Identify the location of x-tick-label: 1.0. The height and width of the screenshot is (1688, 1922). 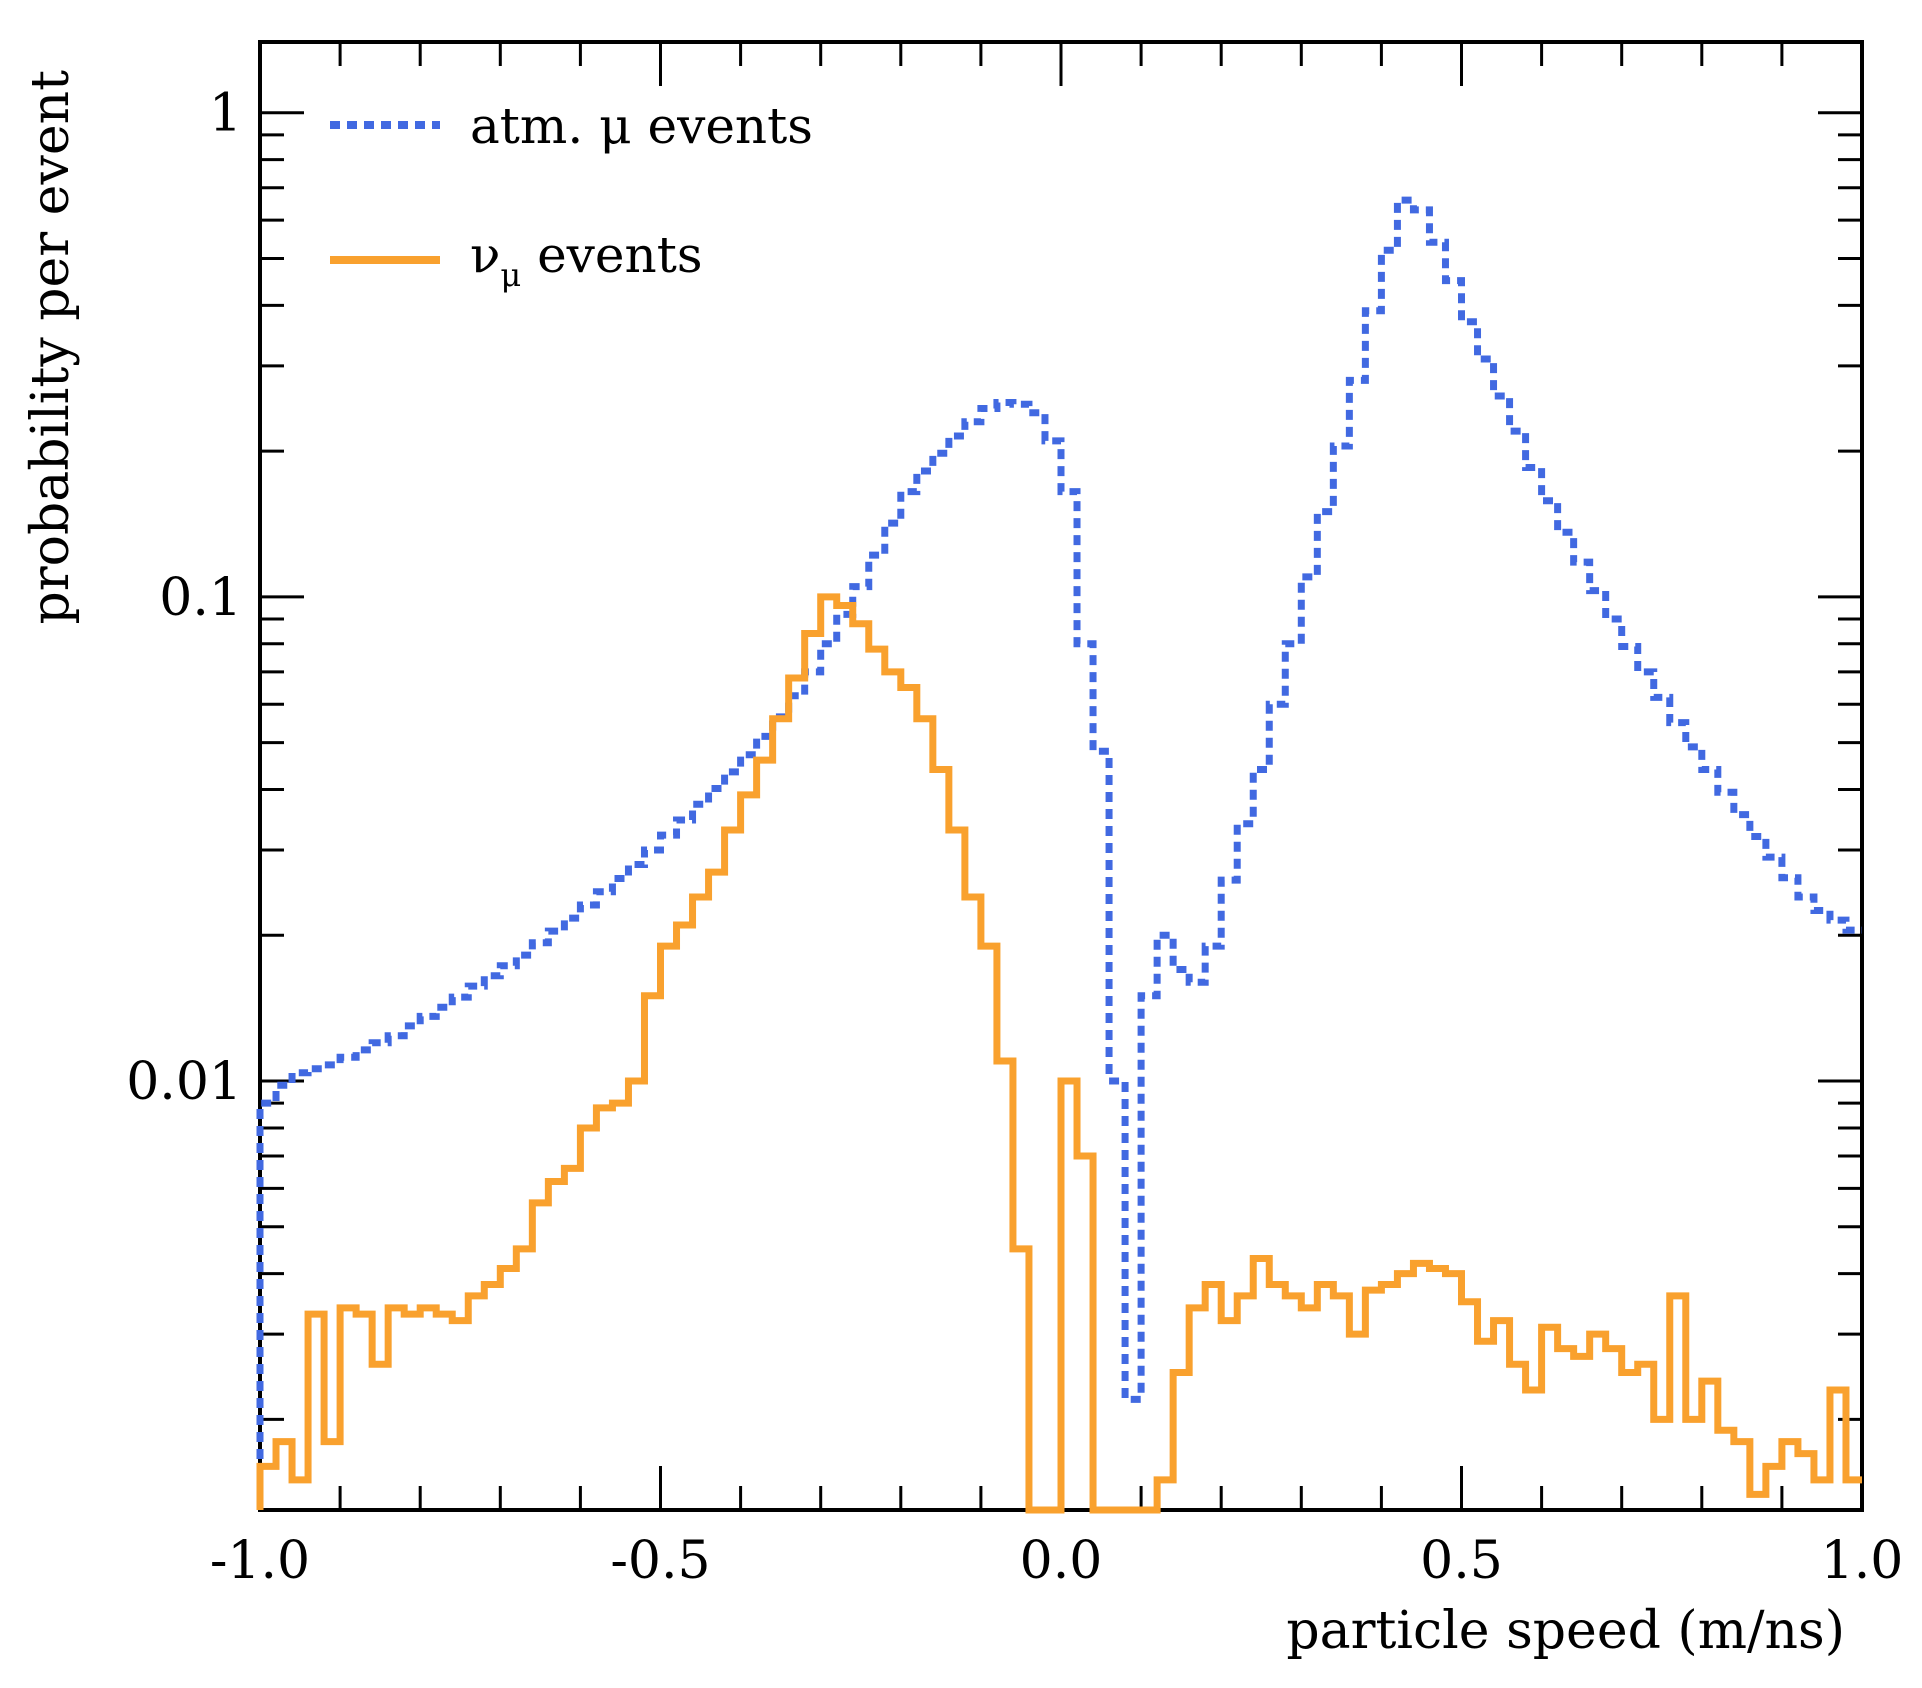
(1862, 1561).